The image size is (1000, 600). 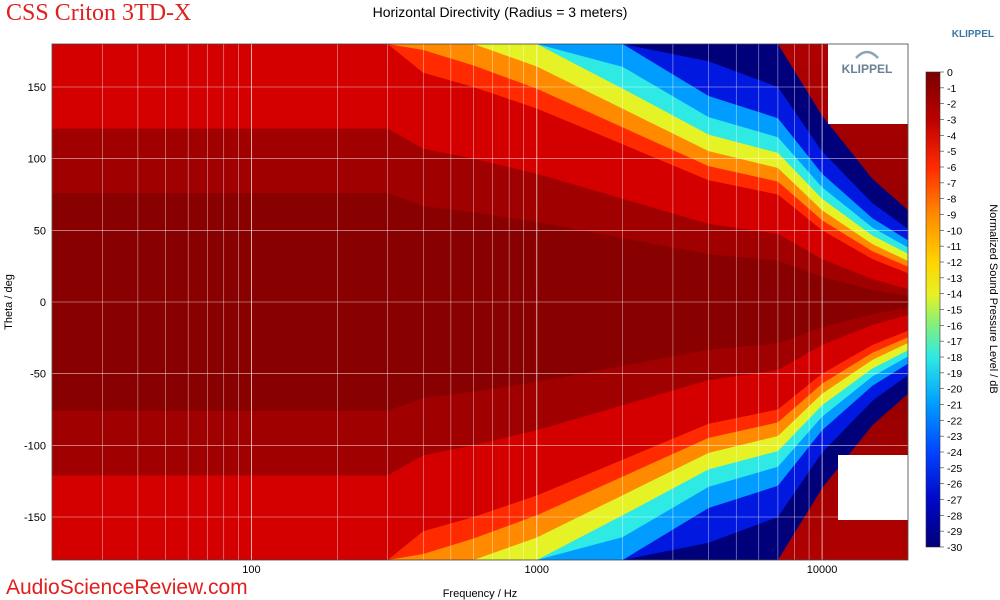 What do you see at coordinates (954, 231) in the screenshot?
I see `colorbar-tick-label: -10` at bounding box center [954, 231].